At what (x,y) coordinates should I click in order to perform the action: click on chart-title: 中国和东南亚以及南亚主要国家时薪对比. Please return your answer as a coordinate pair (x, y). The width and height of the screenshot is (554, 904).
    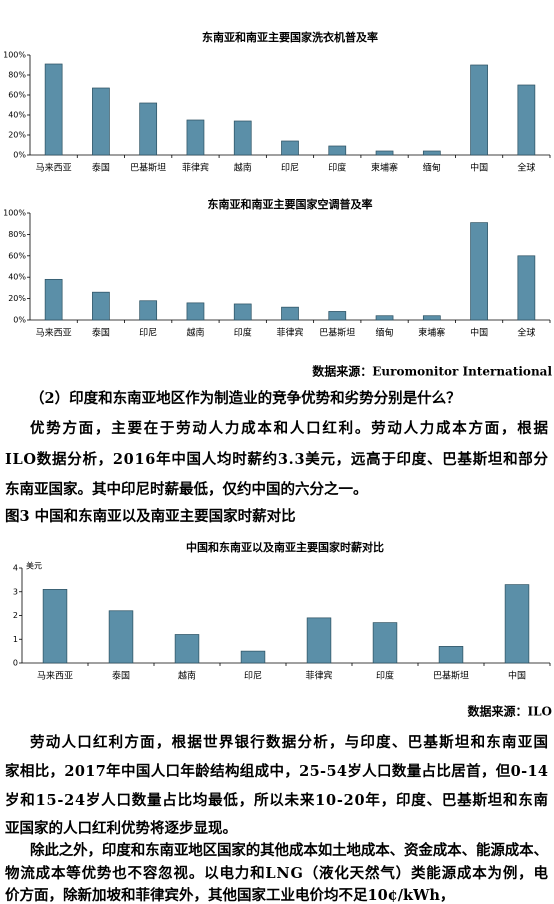
    Looking at the image, I should click on (285, 547).